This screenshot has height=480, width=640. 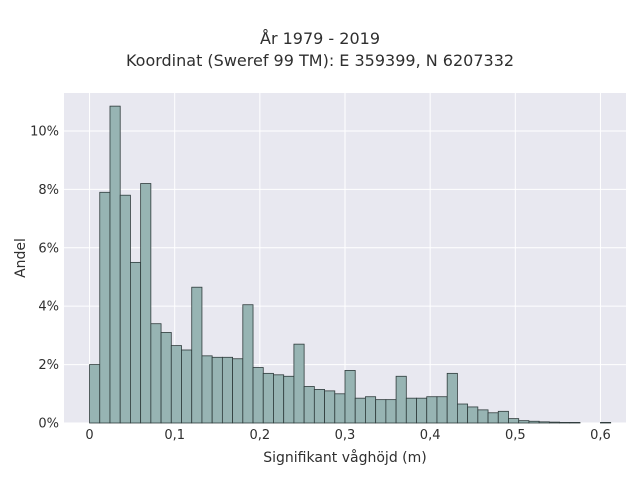 What do you see at coordinates (174, 435) in the screenshot?
I see `x-tick-label: 0,1` at bounding box center [174, 435].